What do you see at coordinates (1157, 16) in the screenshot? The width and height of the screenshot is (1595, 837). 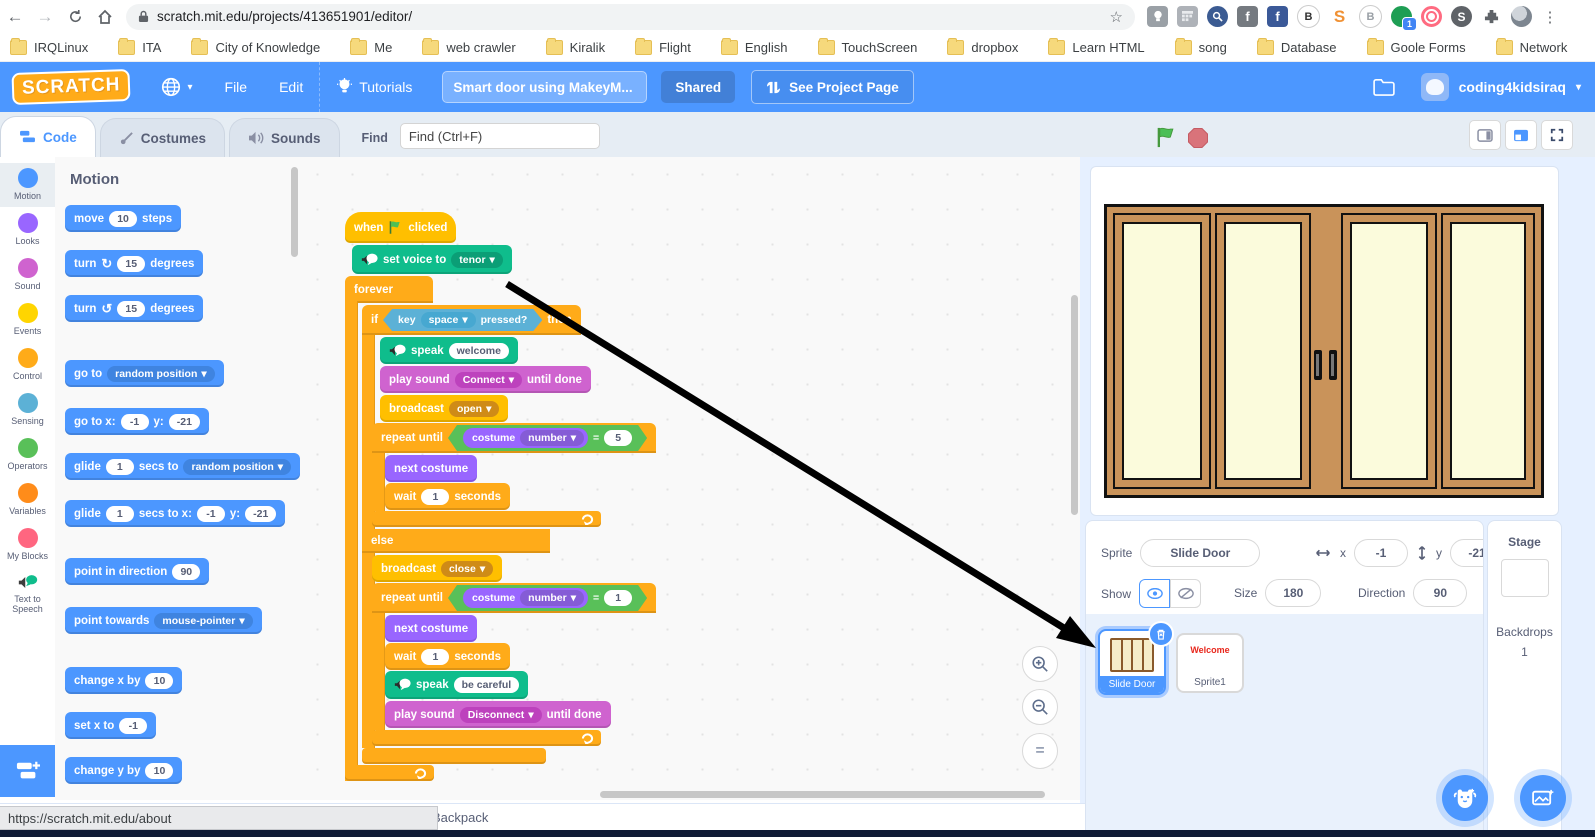 I see `lightbulb-extension-icon` at bounding box center [1157, 16].